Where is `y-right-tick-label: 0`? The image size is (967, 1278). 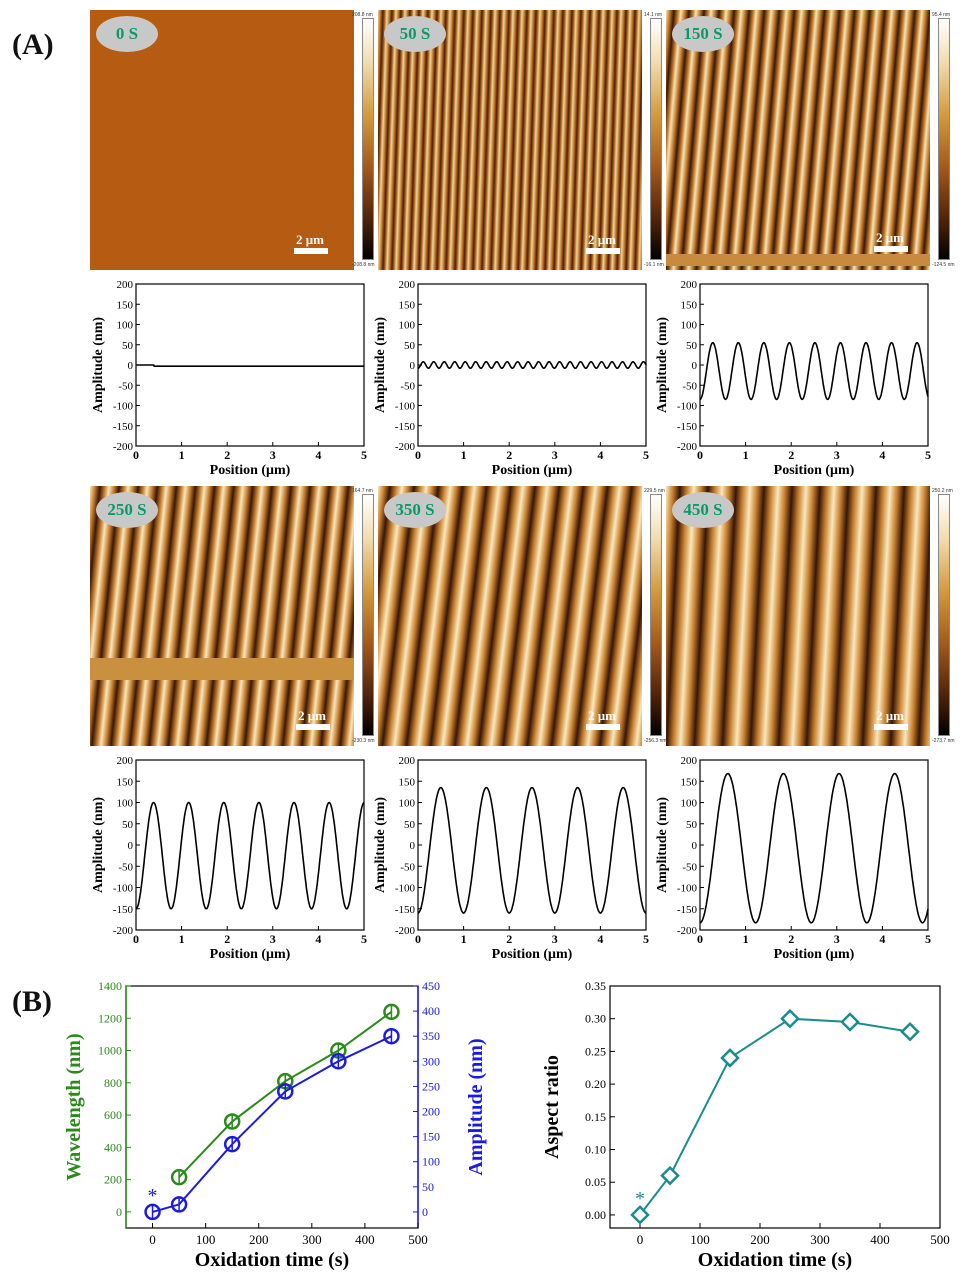 y-right-tick-label: 0 is located at coordinates (425, 1212).